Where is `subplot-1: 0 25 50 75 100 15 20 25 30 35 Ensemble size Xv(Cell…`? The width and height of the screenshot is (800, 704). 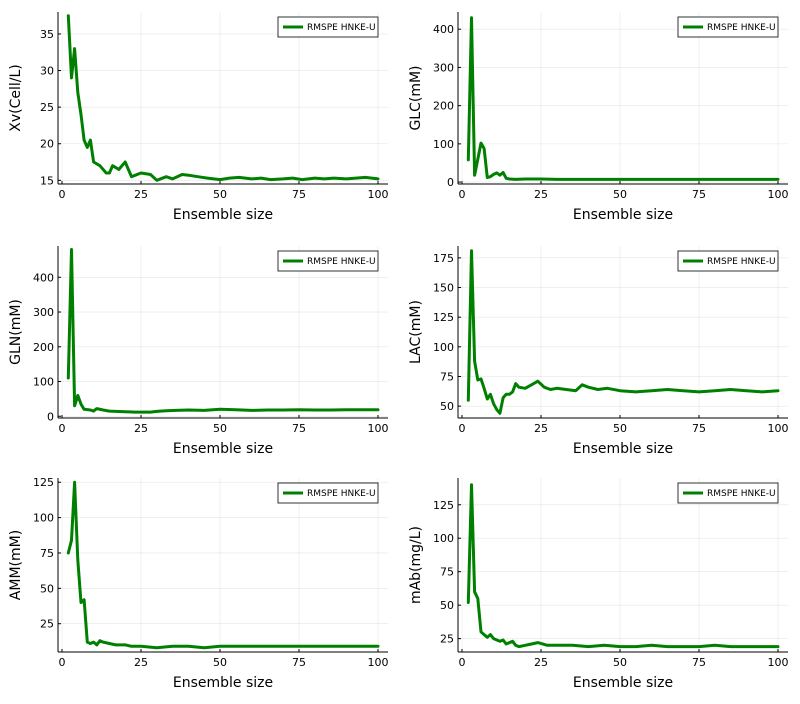 subplot-1: 0 25 50 75 100 15 20 25 30 35 Ensemble size Xv(Cell… is located at coordinates (198, 117).